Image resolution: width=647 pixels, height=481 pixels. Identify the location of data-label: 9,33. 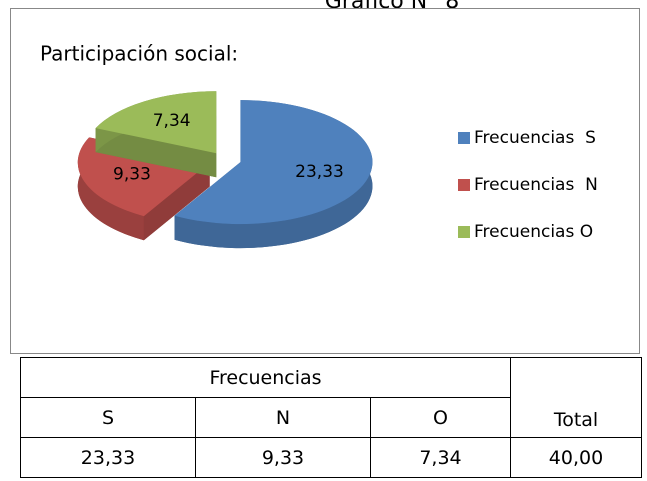
(132, 174).